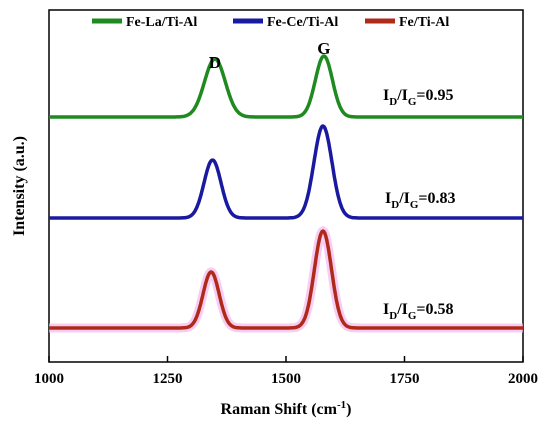 The width and height of the screenshot is (550, 425). I want to click on ratio-label: ID/IG=0.83, so click(420, 200).